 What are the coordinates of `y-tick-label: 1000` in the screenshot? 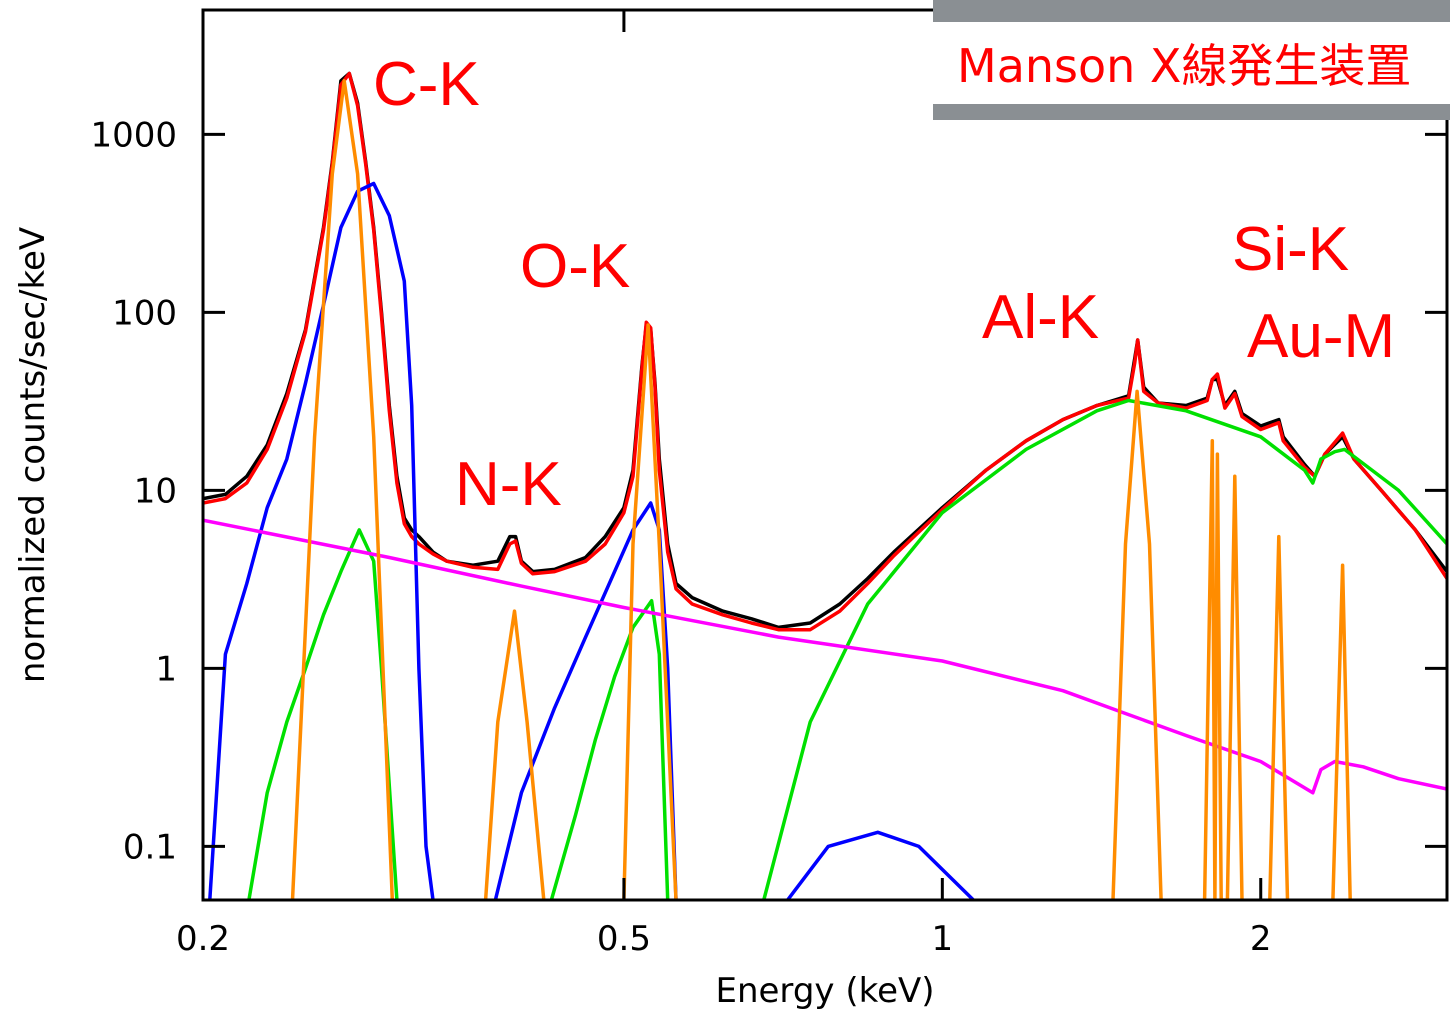 It's located at (133, 135).